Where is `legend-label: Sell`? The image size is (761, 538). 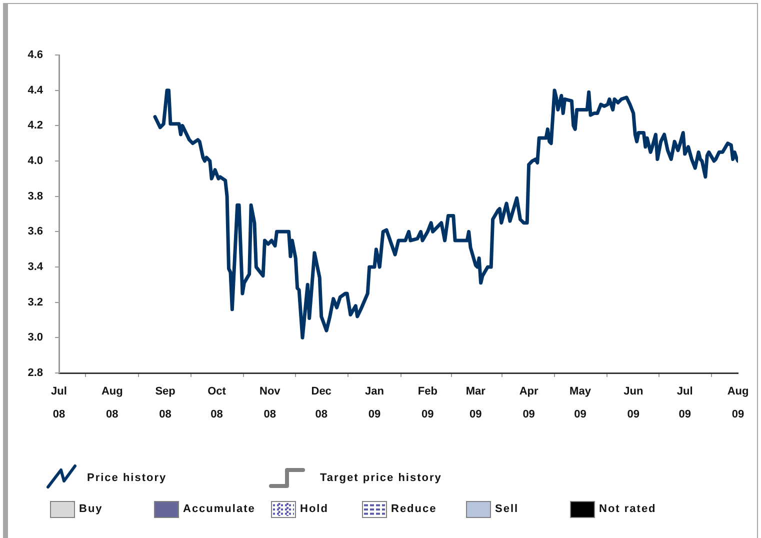
legend-label: Sell is located at coordinates (507, 509).